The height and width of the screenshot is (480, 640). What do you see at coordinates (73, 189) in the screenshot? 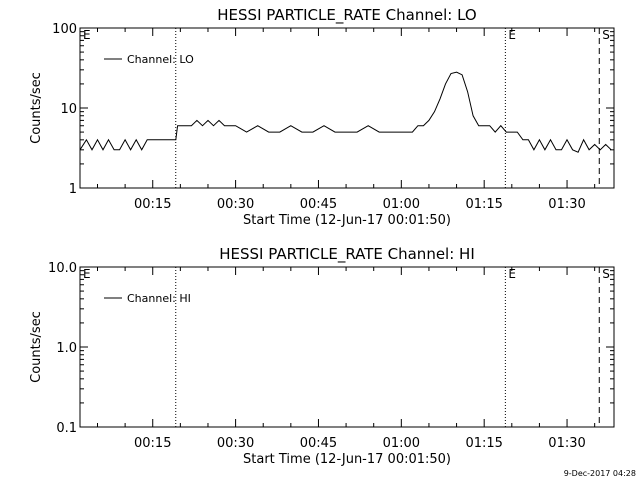
I see `y-tick-label: 1` at bounding box center [73, 189].